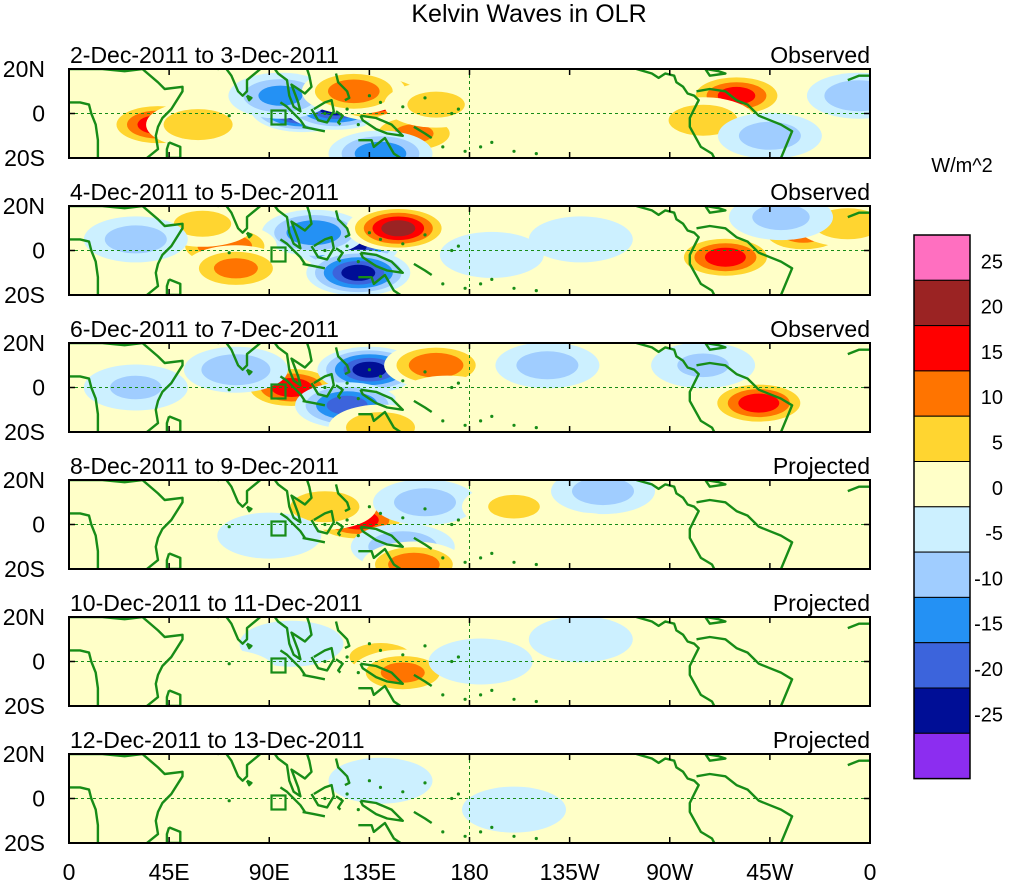 This screenshot has height=887, width=1021. I want to click on colorbar-label: -5, so click(994, 534).